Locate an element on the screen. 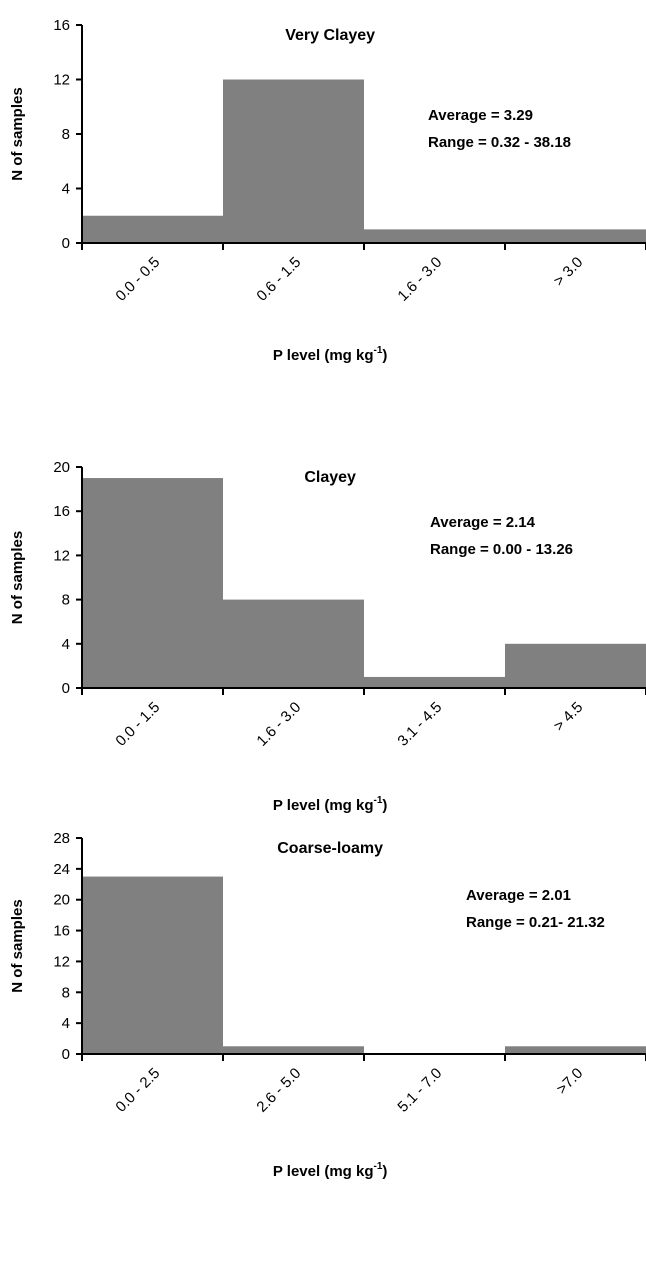  chart-3-y-tick-label: 24 is located at coordinates (61, 869).